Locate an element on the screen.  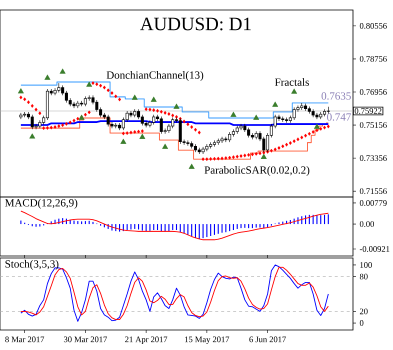
annotation: 0.747 is located at coordinates (339, 117).